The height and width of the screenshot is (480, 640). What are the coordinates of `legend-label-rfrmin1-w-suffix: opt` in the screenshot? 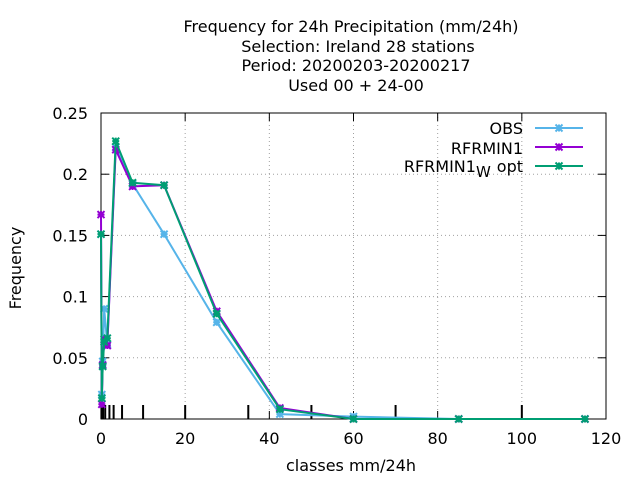 It's located at (510, 166).